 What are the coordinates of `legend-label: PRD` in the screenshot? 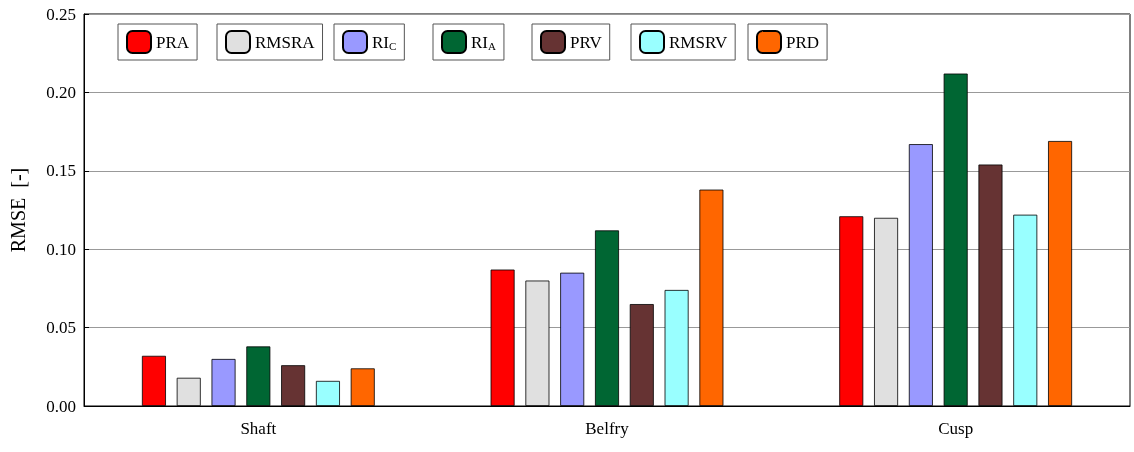 It's located at (803, 42).